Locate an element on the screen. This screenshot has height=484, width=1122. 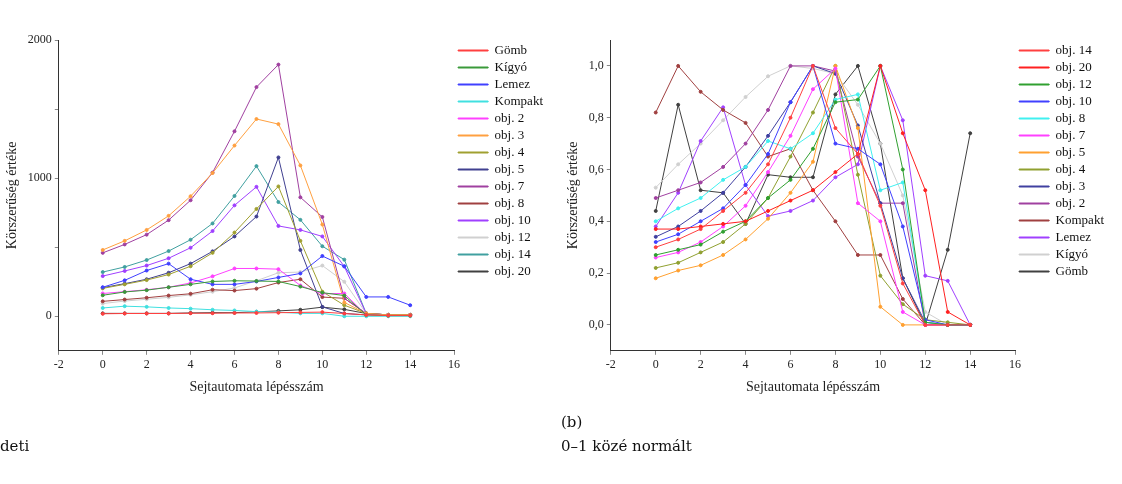
y-tick-label: 1,0 is located at coordinates (596, 65).